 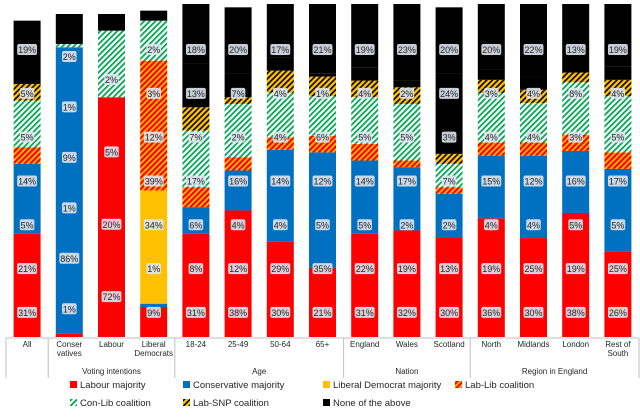 What do you see at coordinates (27, 344) in the screenshot?
I see `x-tick-label: All` at bounding box center [27, 344].